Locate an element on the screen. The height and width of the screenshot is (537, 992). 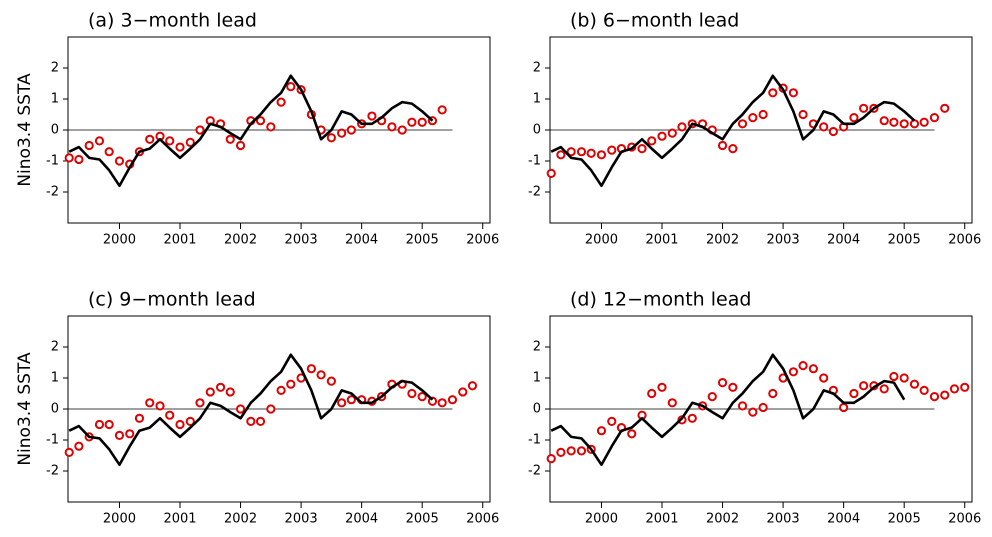
panel-title: (c) 9−month lead is located at coordinates (172, 300).